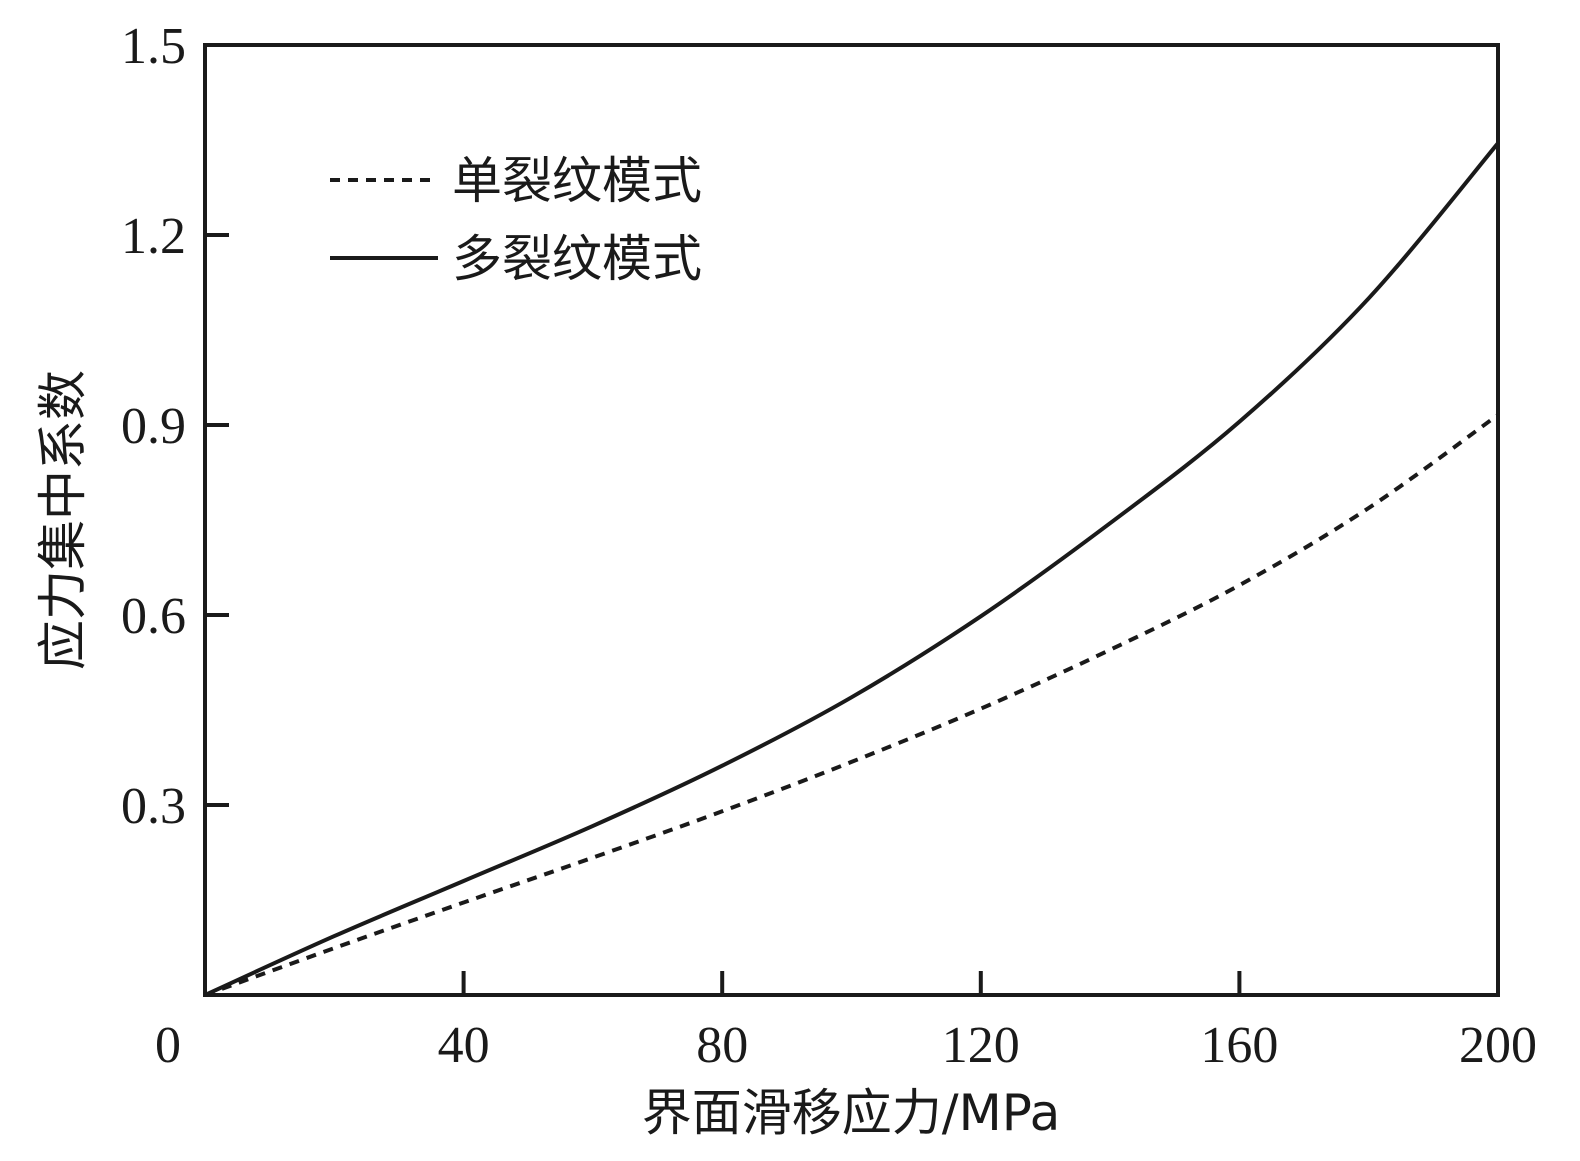 The width and height of the screenshot is (1580, 1161). Describe the element at coordinates (1239, 1045) in the screenshot. I see `x-tick-label: 160` at that location.